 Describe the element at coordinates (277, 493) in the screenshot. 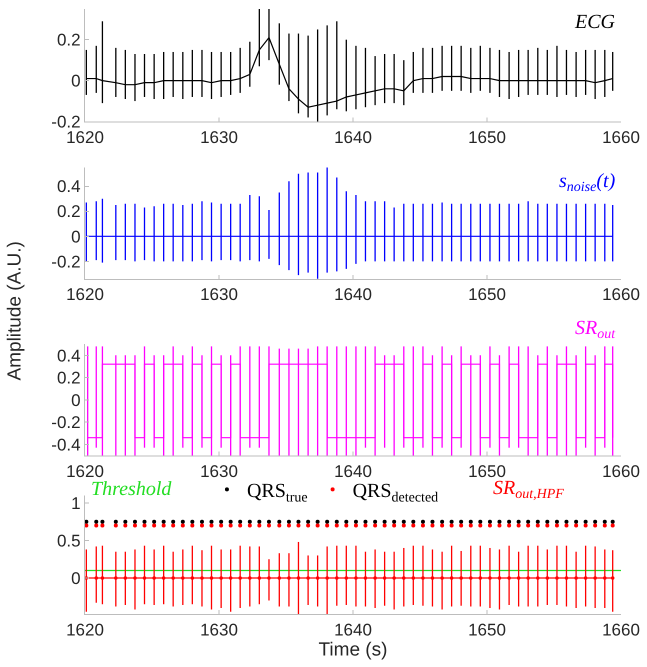

I see `legend-label: QRS$_{true}$` at that location.